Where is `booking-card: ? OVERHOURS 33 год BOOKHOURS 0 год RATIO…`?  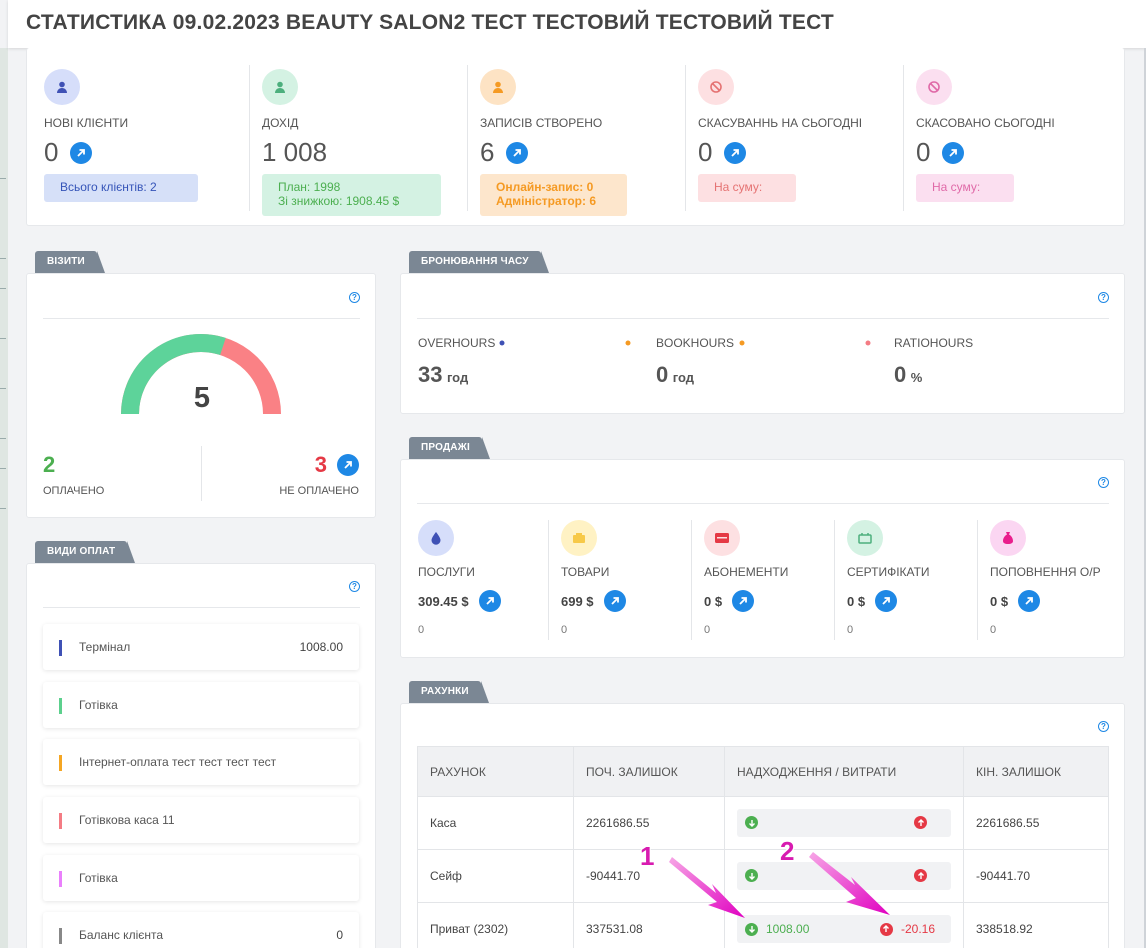 booking-card: ? OVERHOURS 33 год BOOKHOURS 0 год RATIO… is located at coordinates (762, 343).